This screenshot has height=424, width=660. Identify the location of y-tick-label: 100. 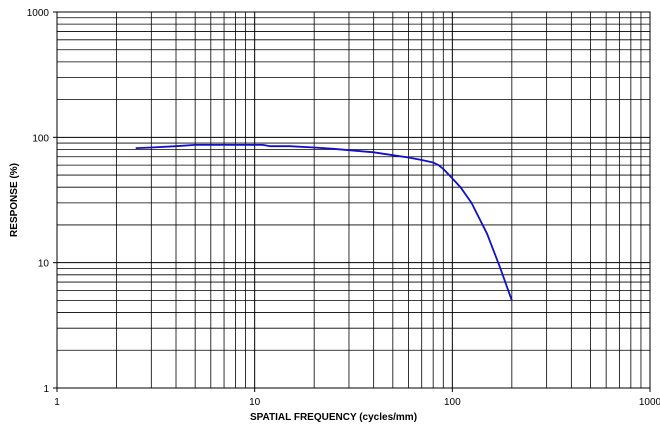
(40, 138).